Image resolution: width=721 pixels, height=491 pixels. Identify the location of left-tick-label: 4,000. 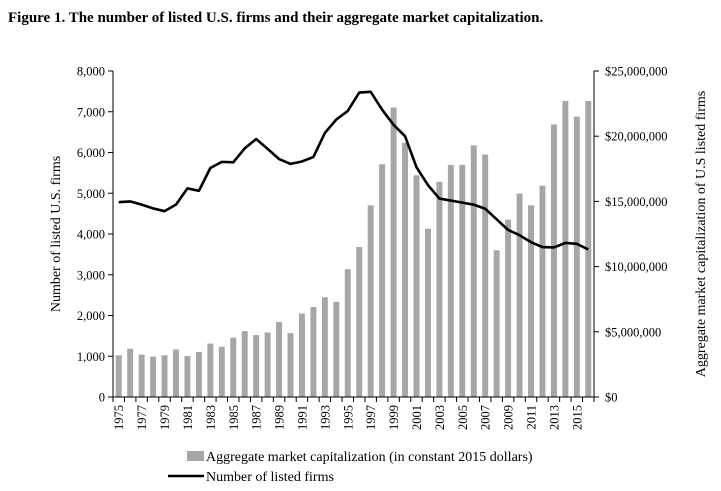
(91, 235).